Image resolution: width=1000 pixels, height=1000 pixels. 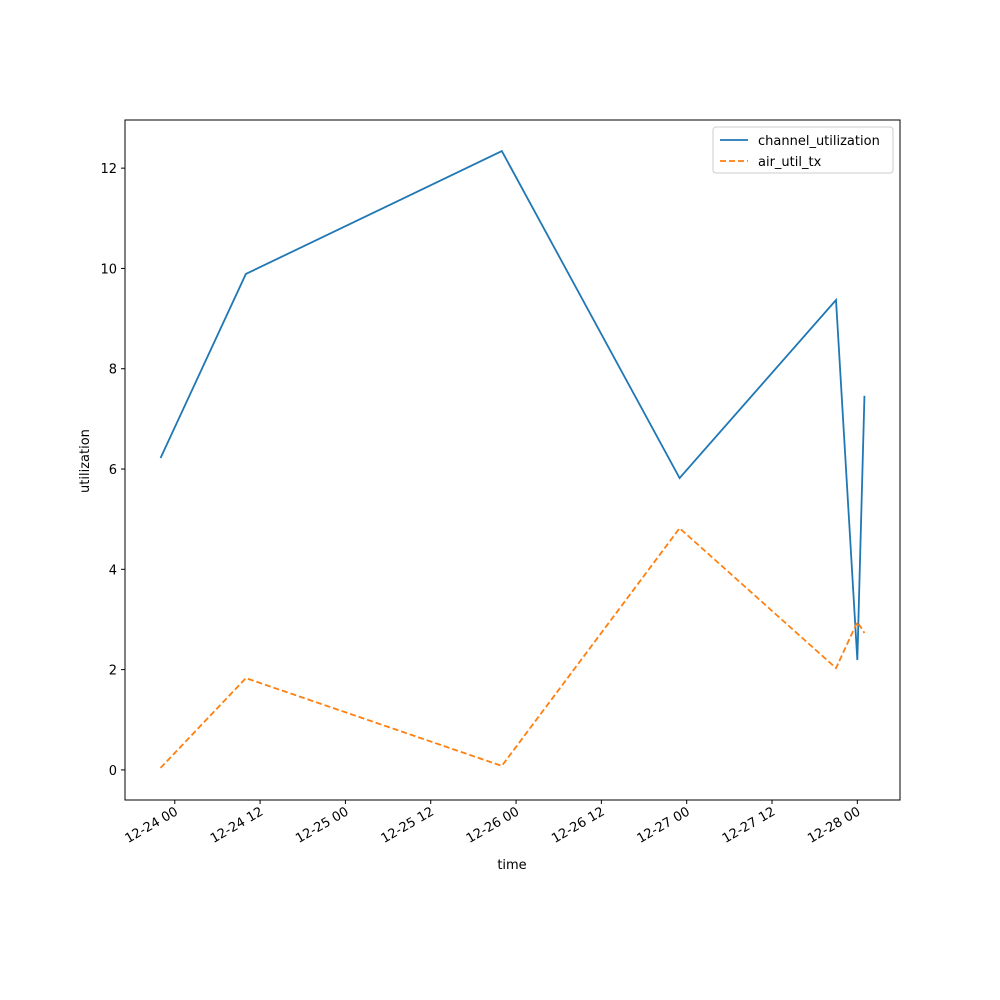 What do you see at coordinates (511, 865) in the screenshot?
I see `x-axis-label: time` at bounding box center [511, 865].